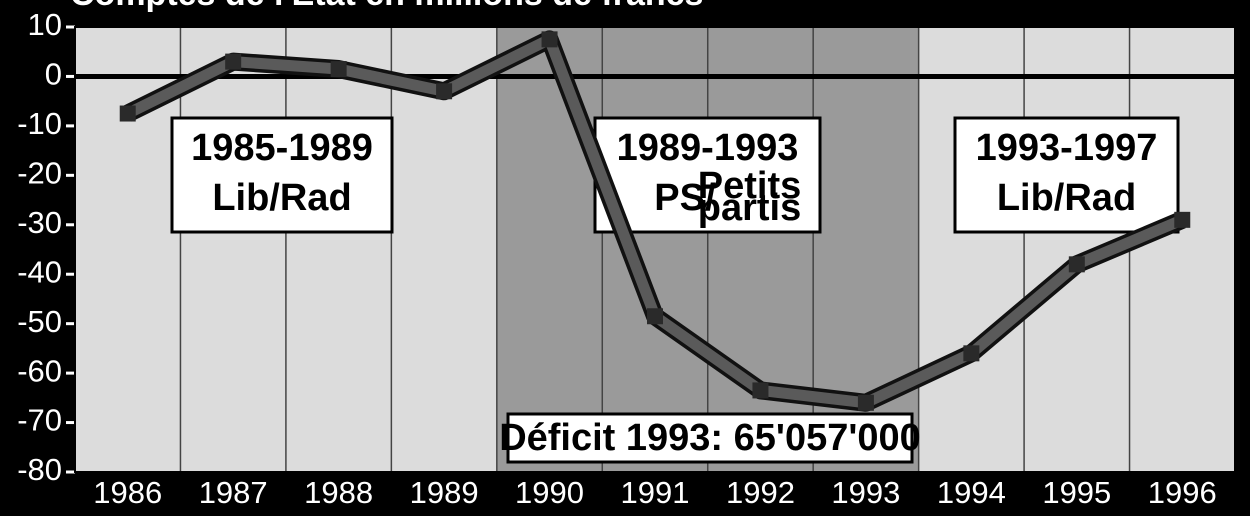 This screenshot has height=516, width=1250. I want to click on x-tick-label: 1986, so click(127, 492).